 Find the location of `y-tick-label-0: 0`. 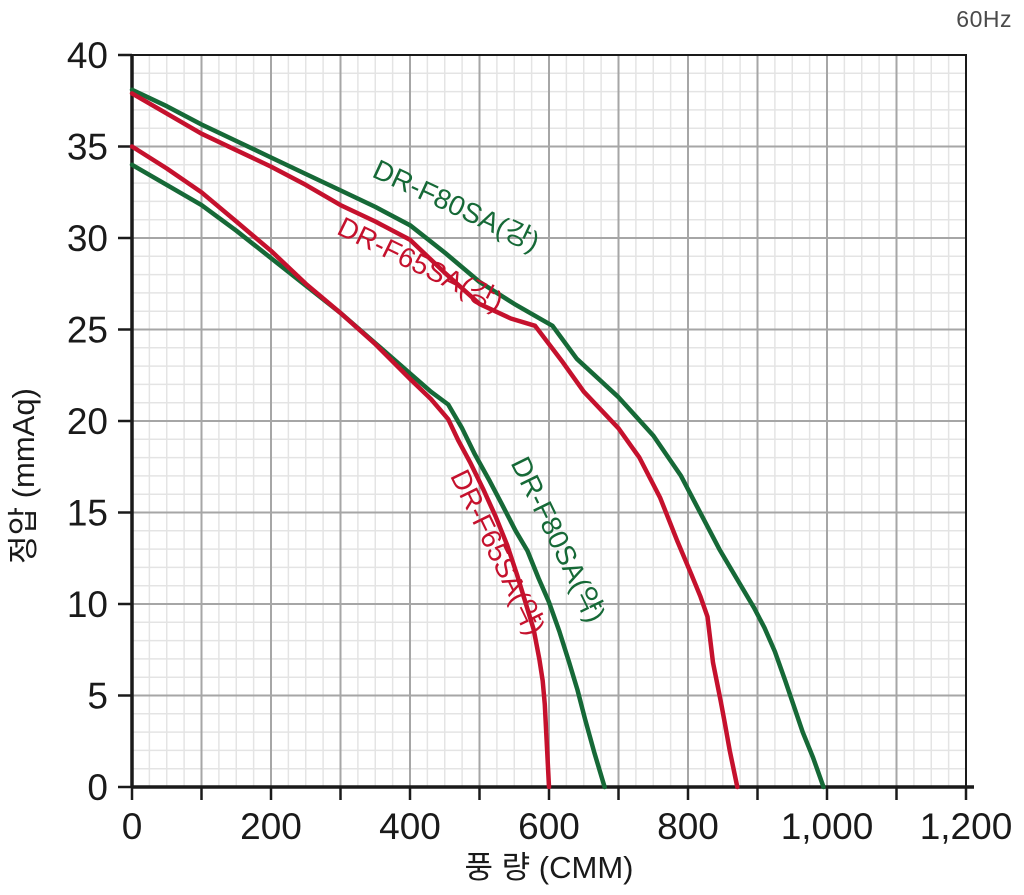

y-tick-label-0: 0 is located at coordinates (97, 787).